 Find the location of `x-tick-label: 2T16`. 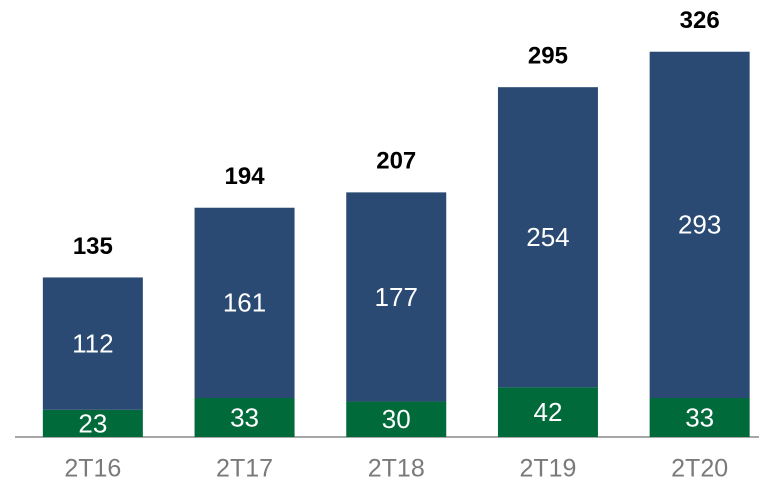

x-tick-label: 2T16 is located at coordinates (92, 469).